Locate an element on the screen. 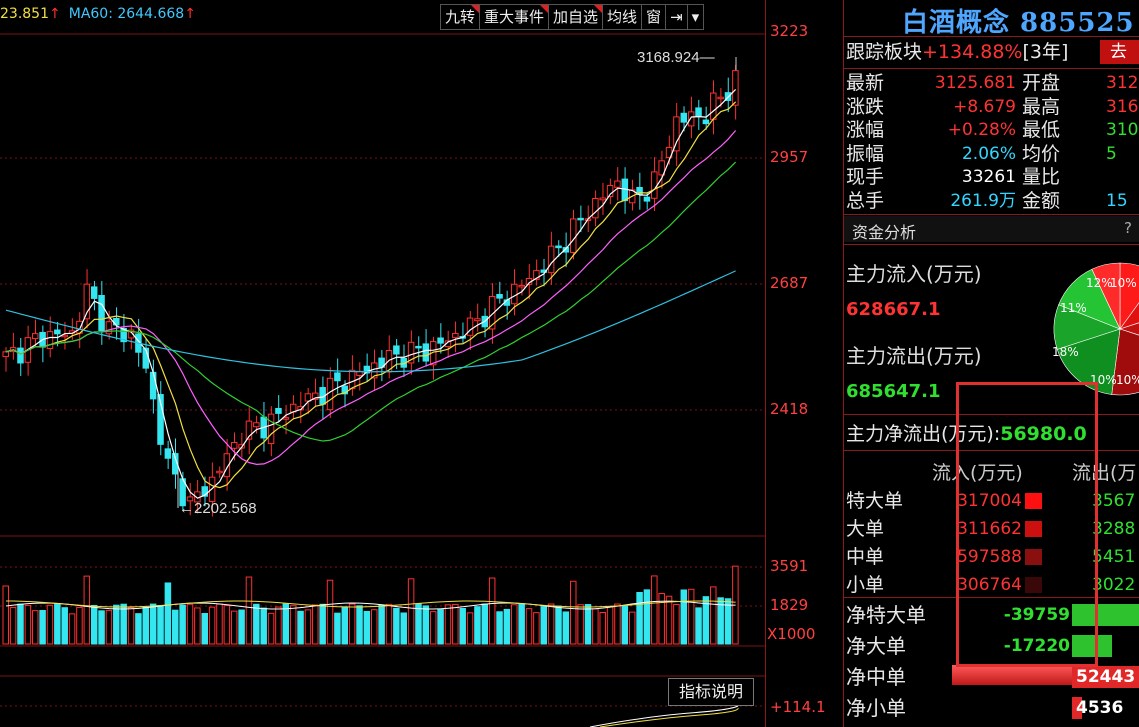  fund-flow-pie: 12%10%11%18%10%10% is located at coordinates (1095, 329).